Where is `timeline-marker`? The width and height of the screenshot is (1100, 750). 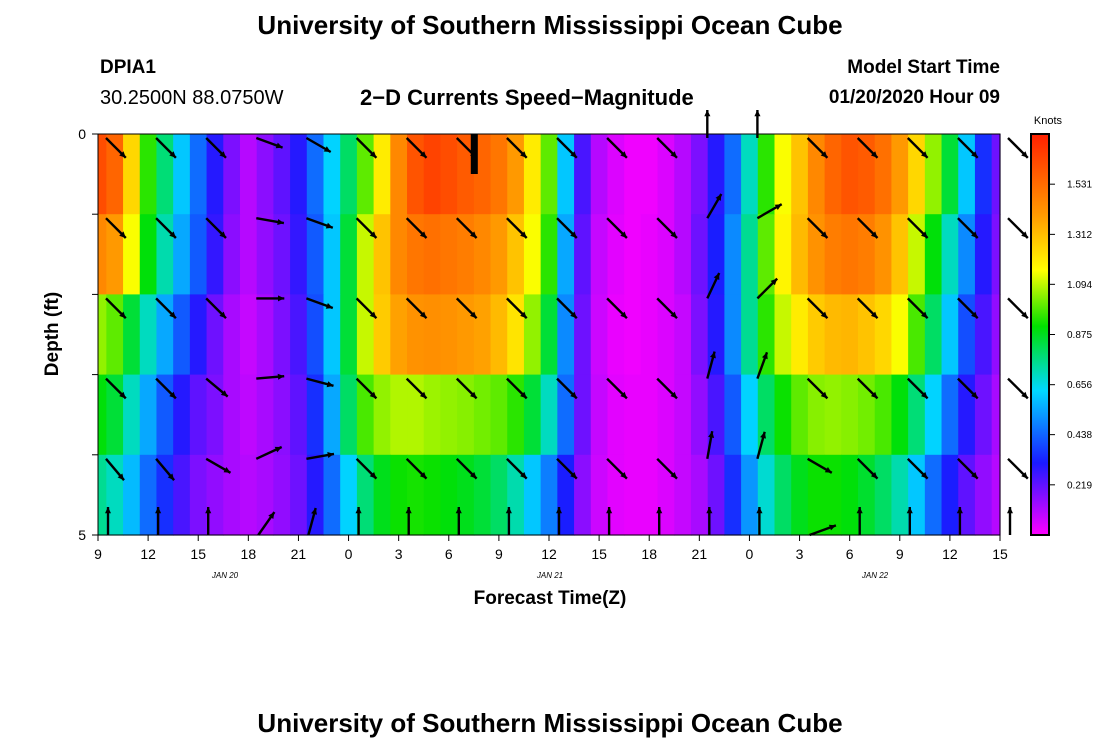 timeline-marker is located at coordinates (474, 154).